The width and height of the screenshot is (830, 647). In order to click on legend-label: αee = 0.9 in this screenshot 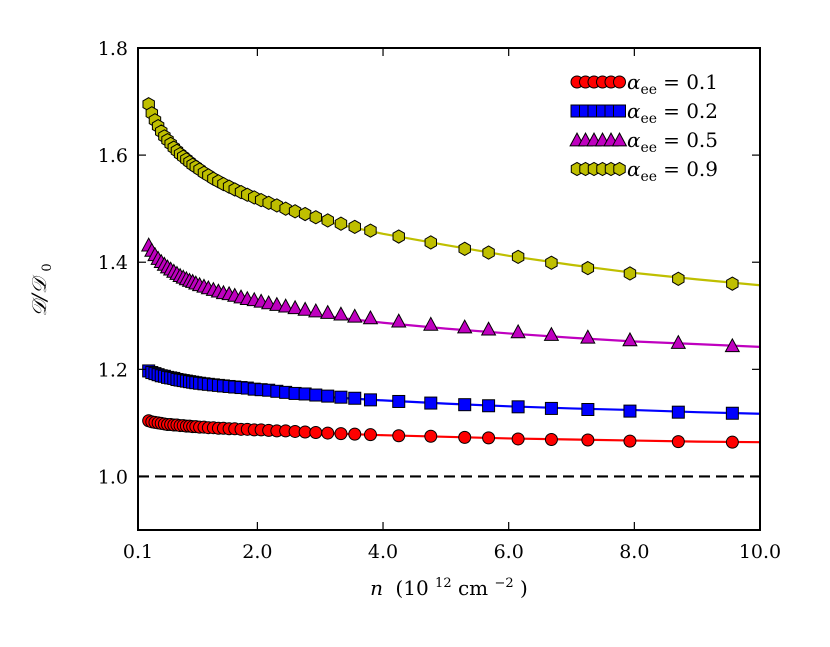, I will do `click(672, 171)`.